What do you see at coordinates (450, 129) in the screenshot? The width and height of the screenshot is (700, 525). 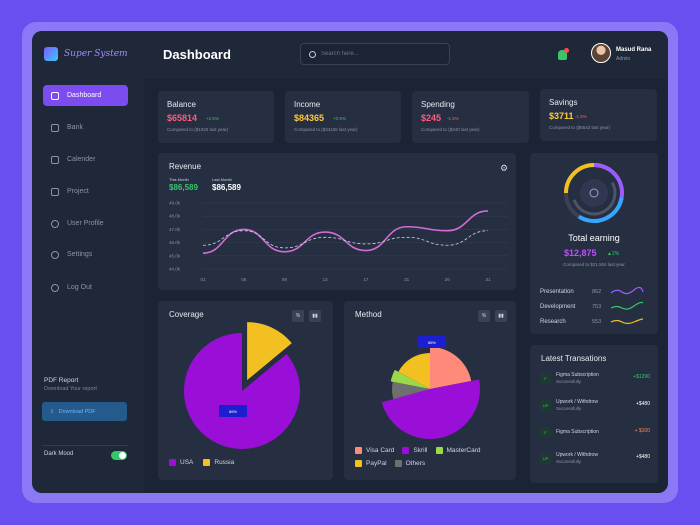 I see `stat-compare: Compared to ($340 last year)` at bounding box center [450, 129].